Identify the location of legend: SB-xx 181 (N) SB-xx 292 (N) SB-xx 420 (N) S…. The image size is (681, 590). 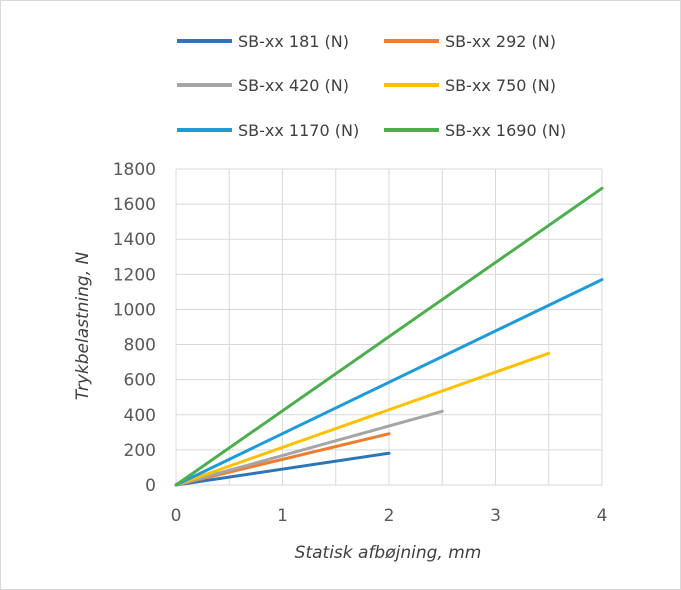
(371, 86).